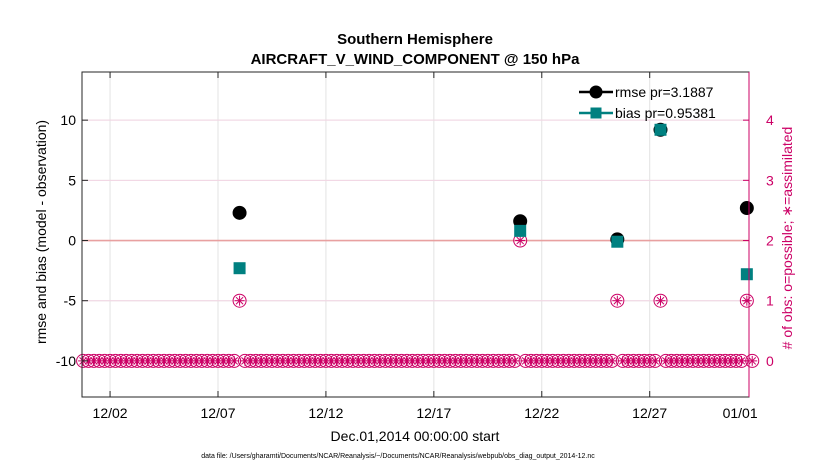 The image size is (830, 470). What do you see at coordinates (66, 361) in the screenshot?
I see `y-tick-label-left: -10` at bounding box center [66, 361].